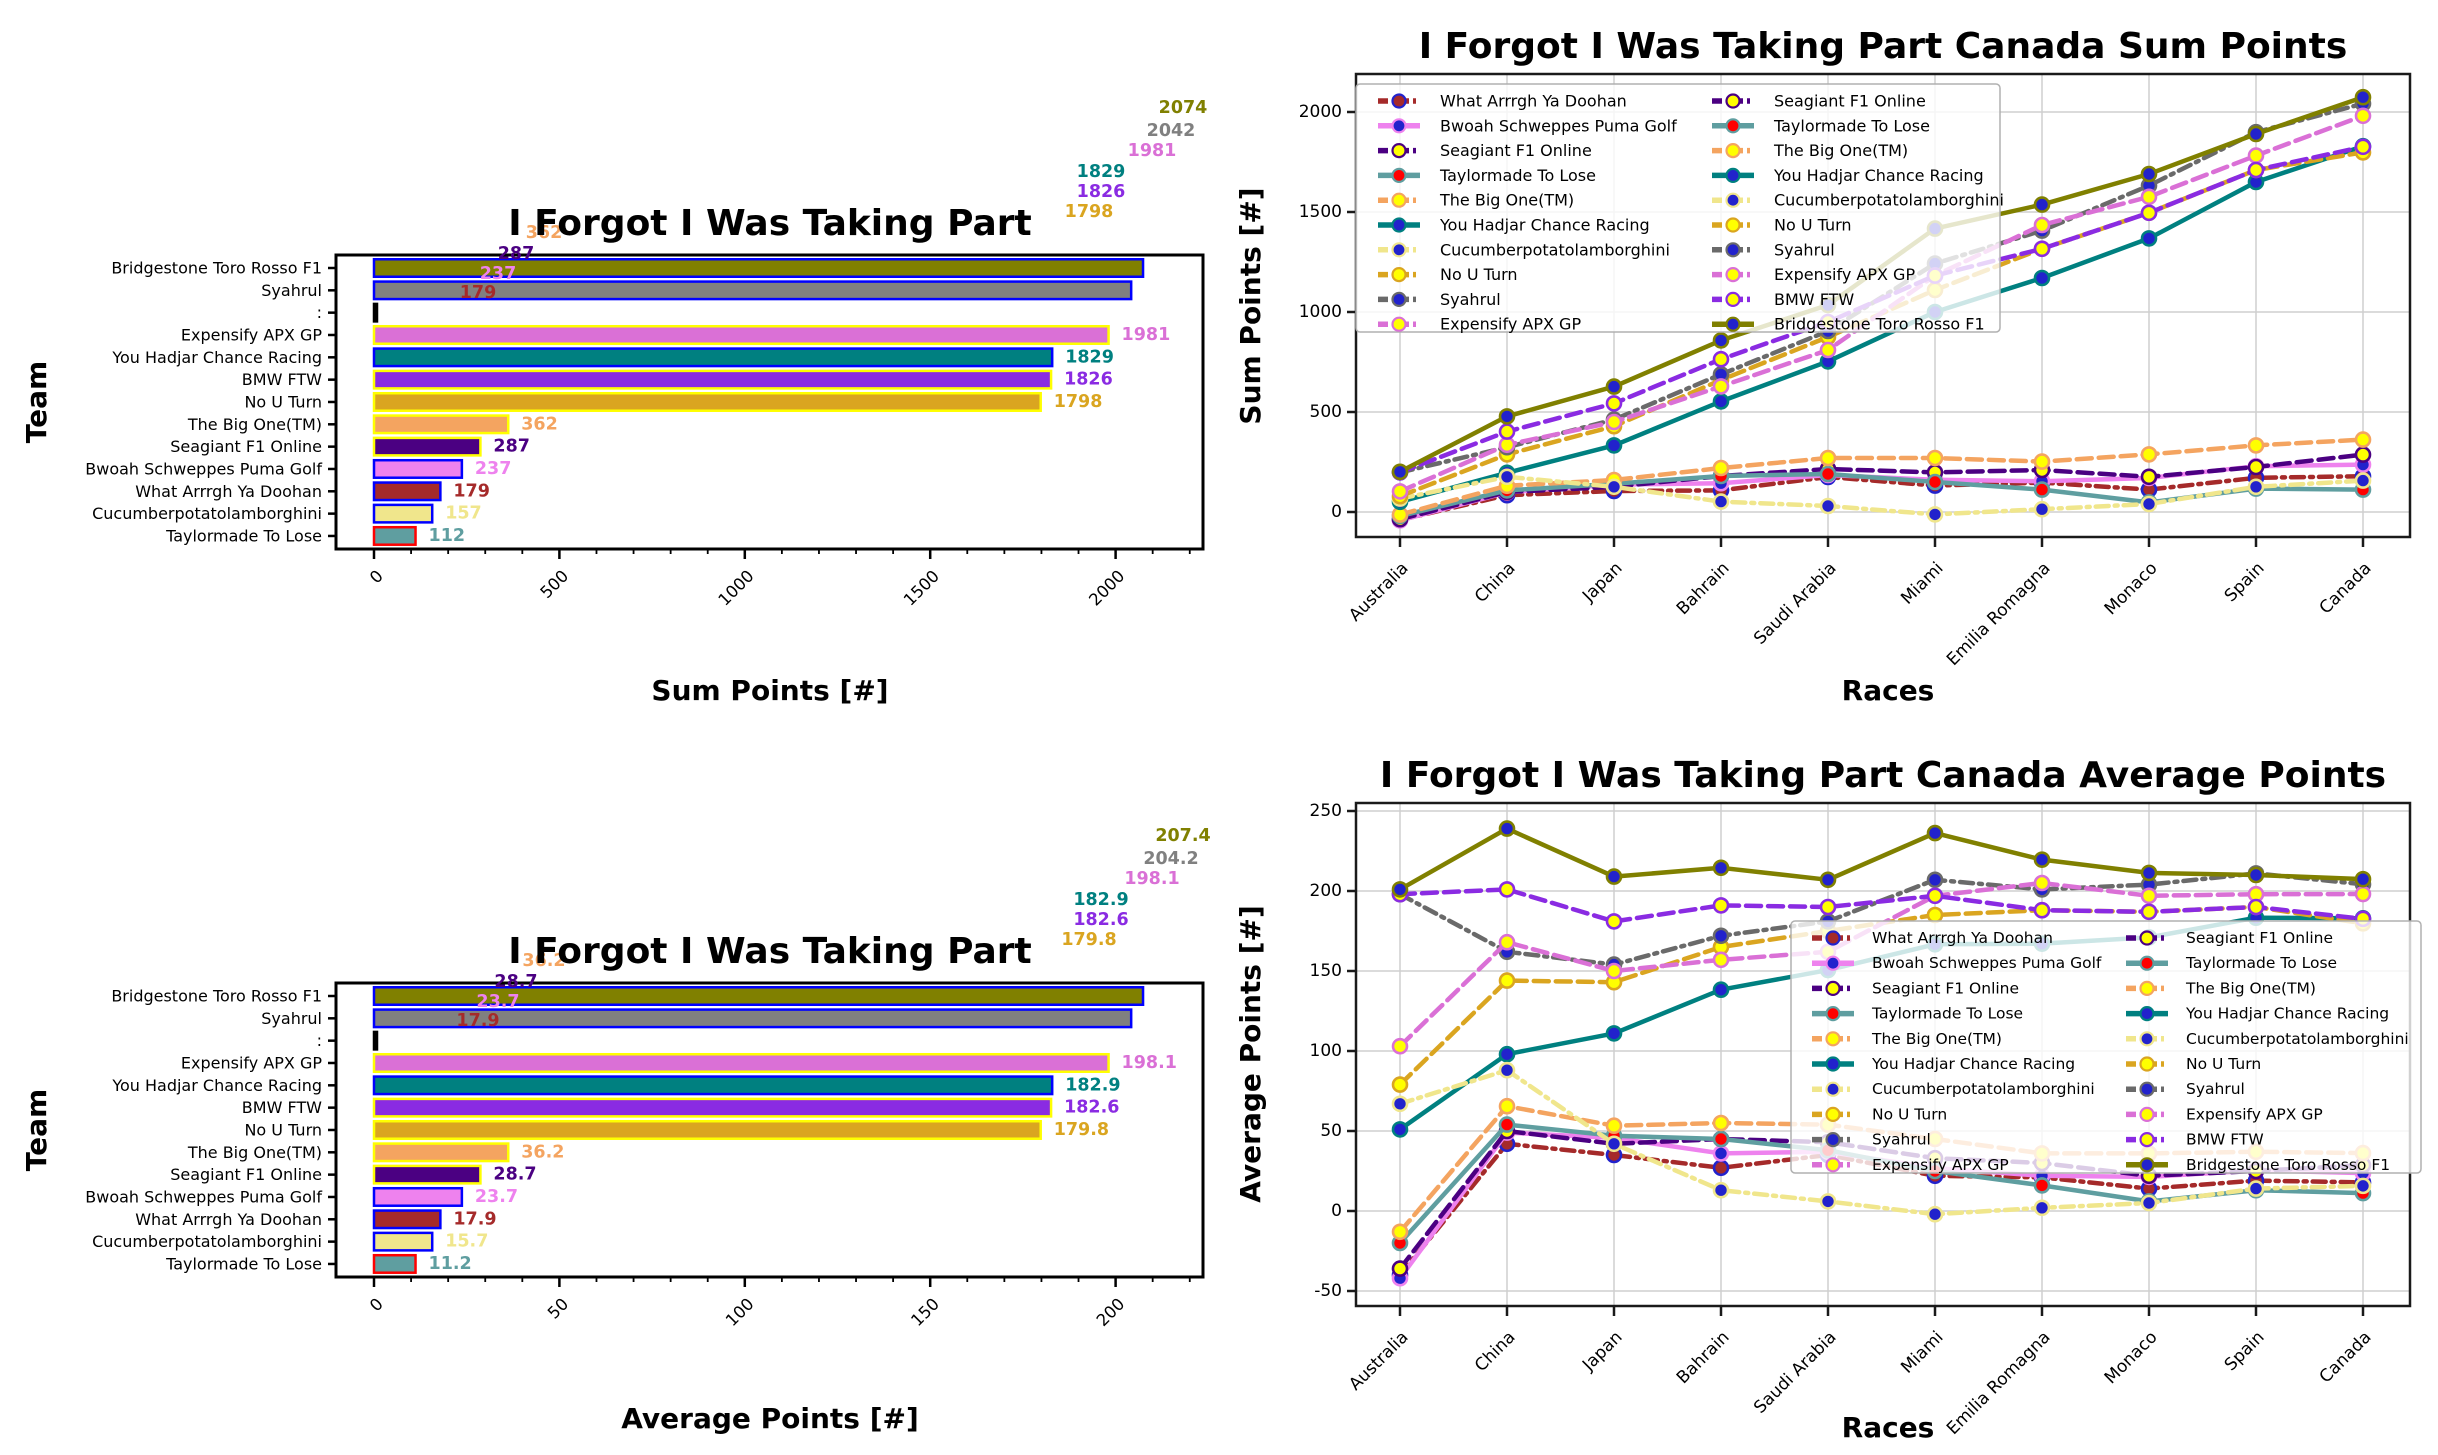 This screenshot has width=2438, height=1455. What do you see at coordinates (1378, 1360) in the screenshot?
I see `x-tick-label: Australia` at bounding box center [1378, 1360].